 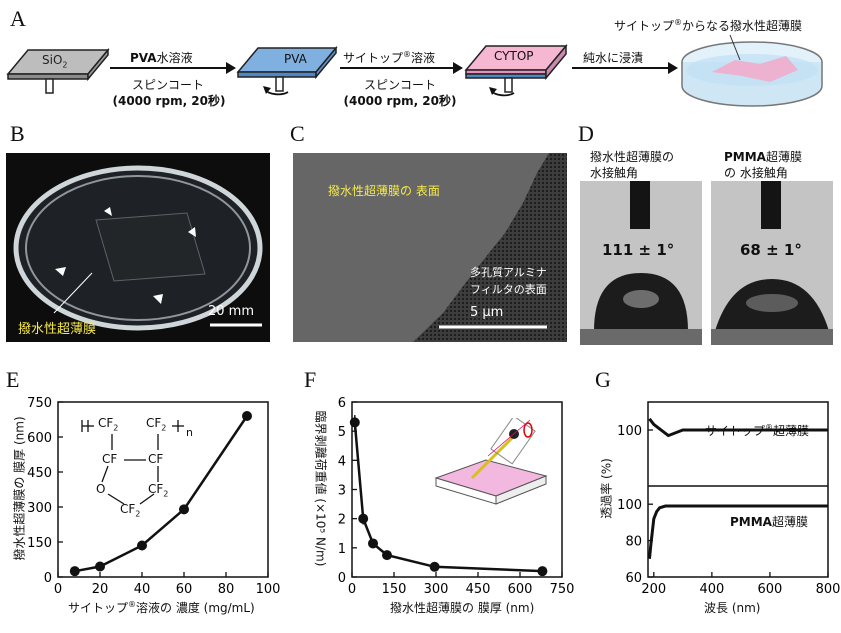 What do you see at coordinates (614, 173) in the screenshot?
I see `left-title-2: 水接触角` at bounding box center [614, 173].